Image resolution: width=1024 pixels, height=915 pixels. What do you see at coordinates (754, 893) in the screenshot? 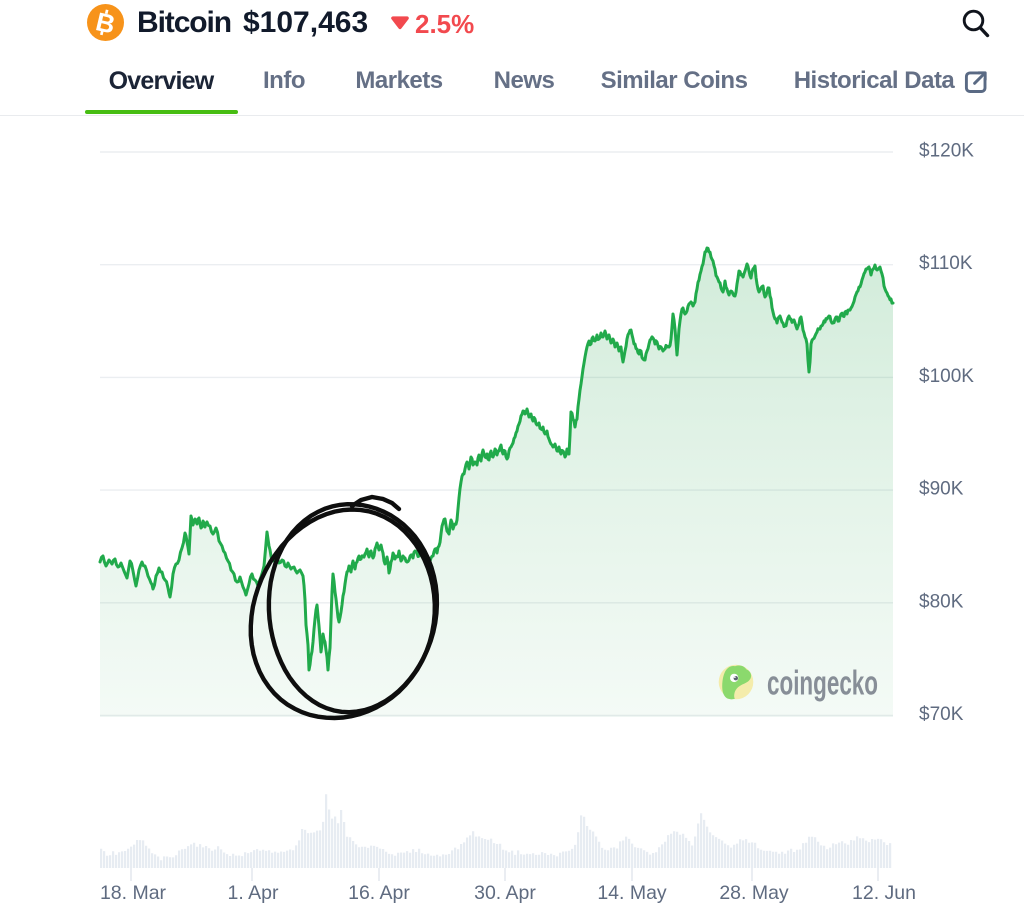
I see `svg-text: 28. May` at bounding box center [754, 893].